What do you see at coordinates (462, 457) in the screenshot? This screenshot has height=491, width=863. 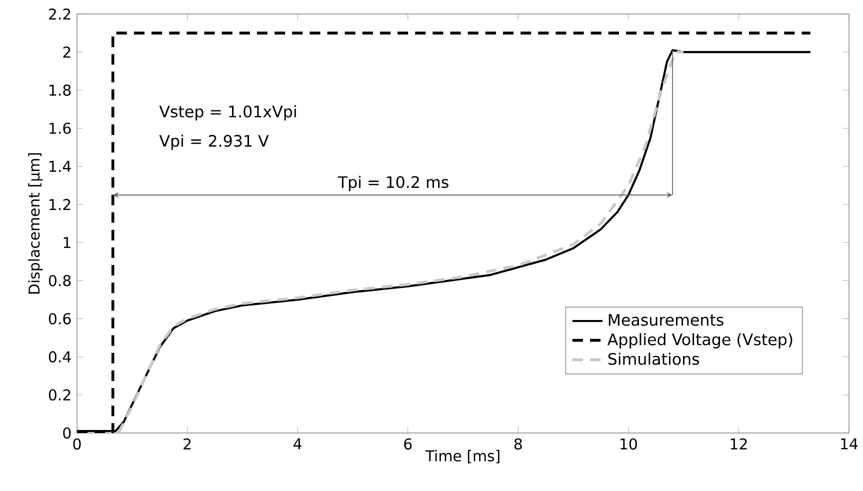 I see `x-axis-title: Time [ms]` at bounding box center [462, 457].